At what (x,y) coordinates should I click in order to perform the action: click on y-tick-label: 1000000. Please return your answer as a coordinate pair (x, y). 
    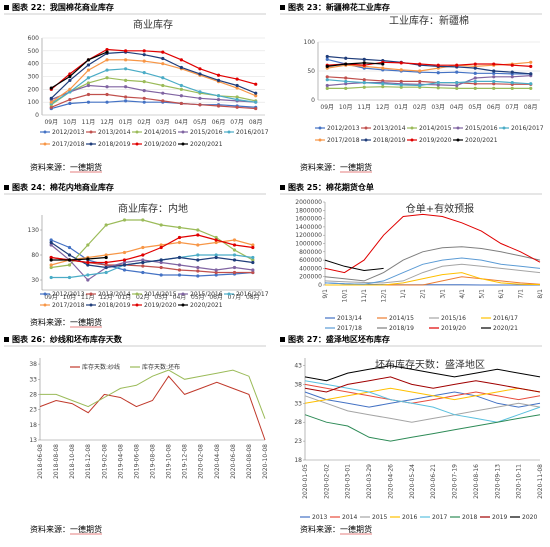
    Looking at the image, I should click on (308, 244).